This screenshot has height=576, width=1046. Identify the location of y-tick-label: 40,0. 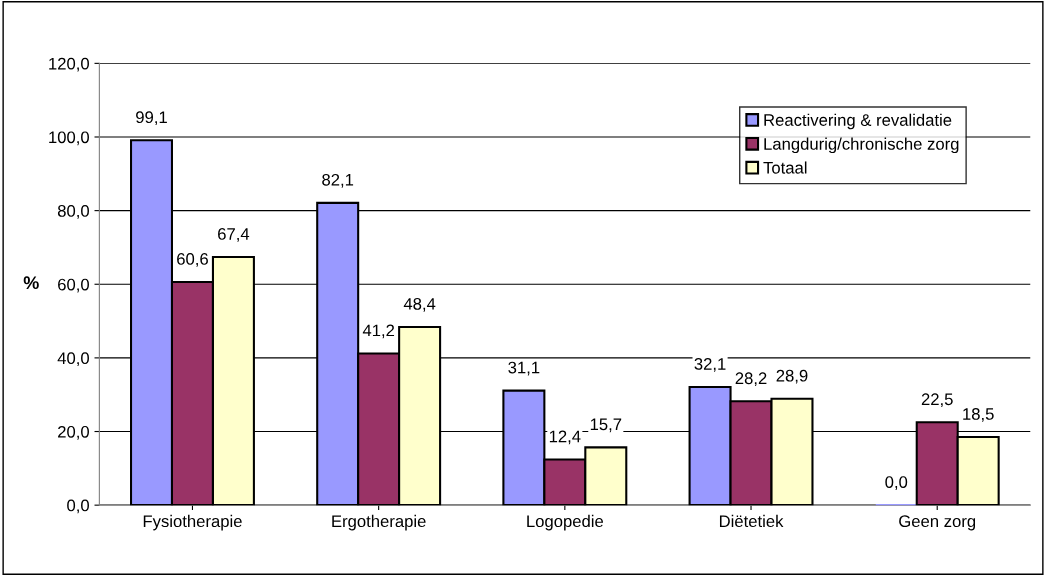
(73, 359).